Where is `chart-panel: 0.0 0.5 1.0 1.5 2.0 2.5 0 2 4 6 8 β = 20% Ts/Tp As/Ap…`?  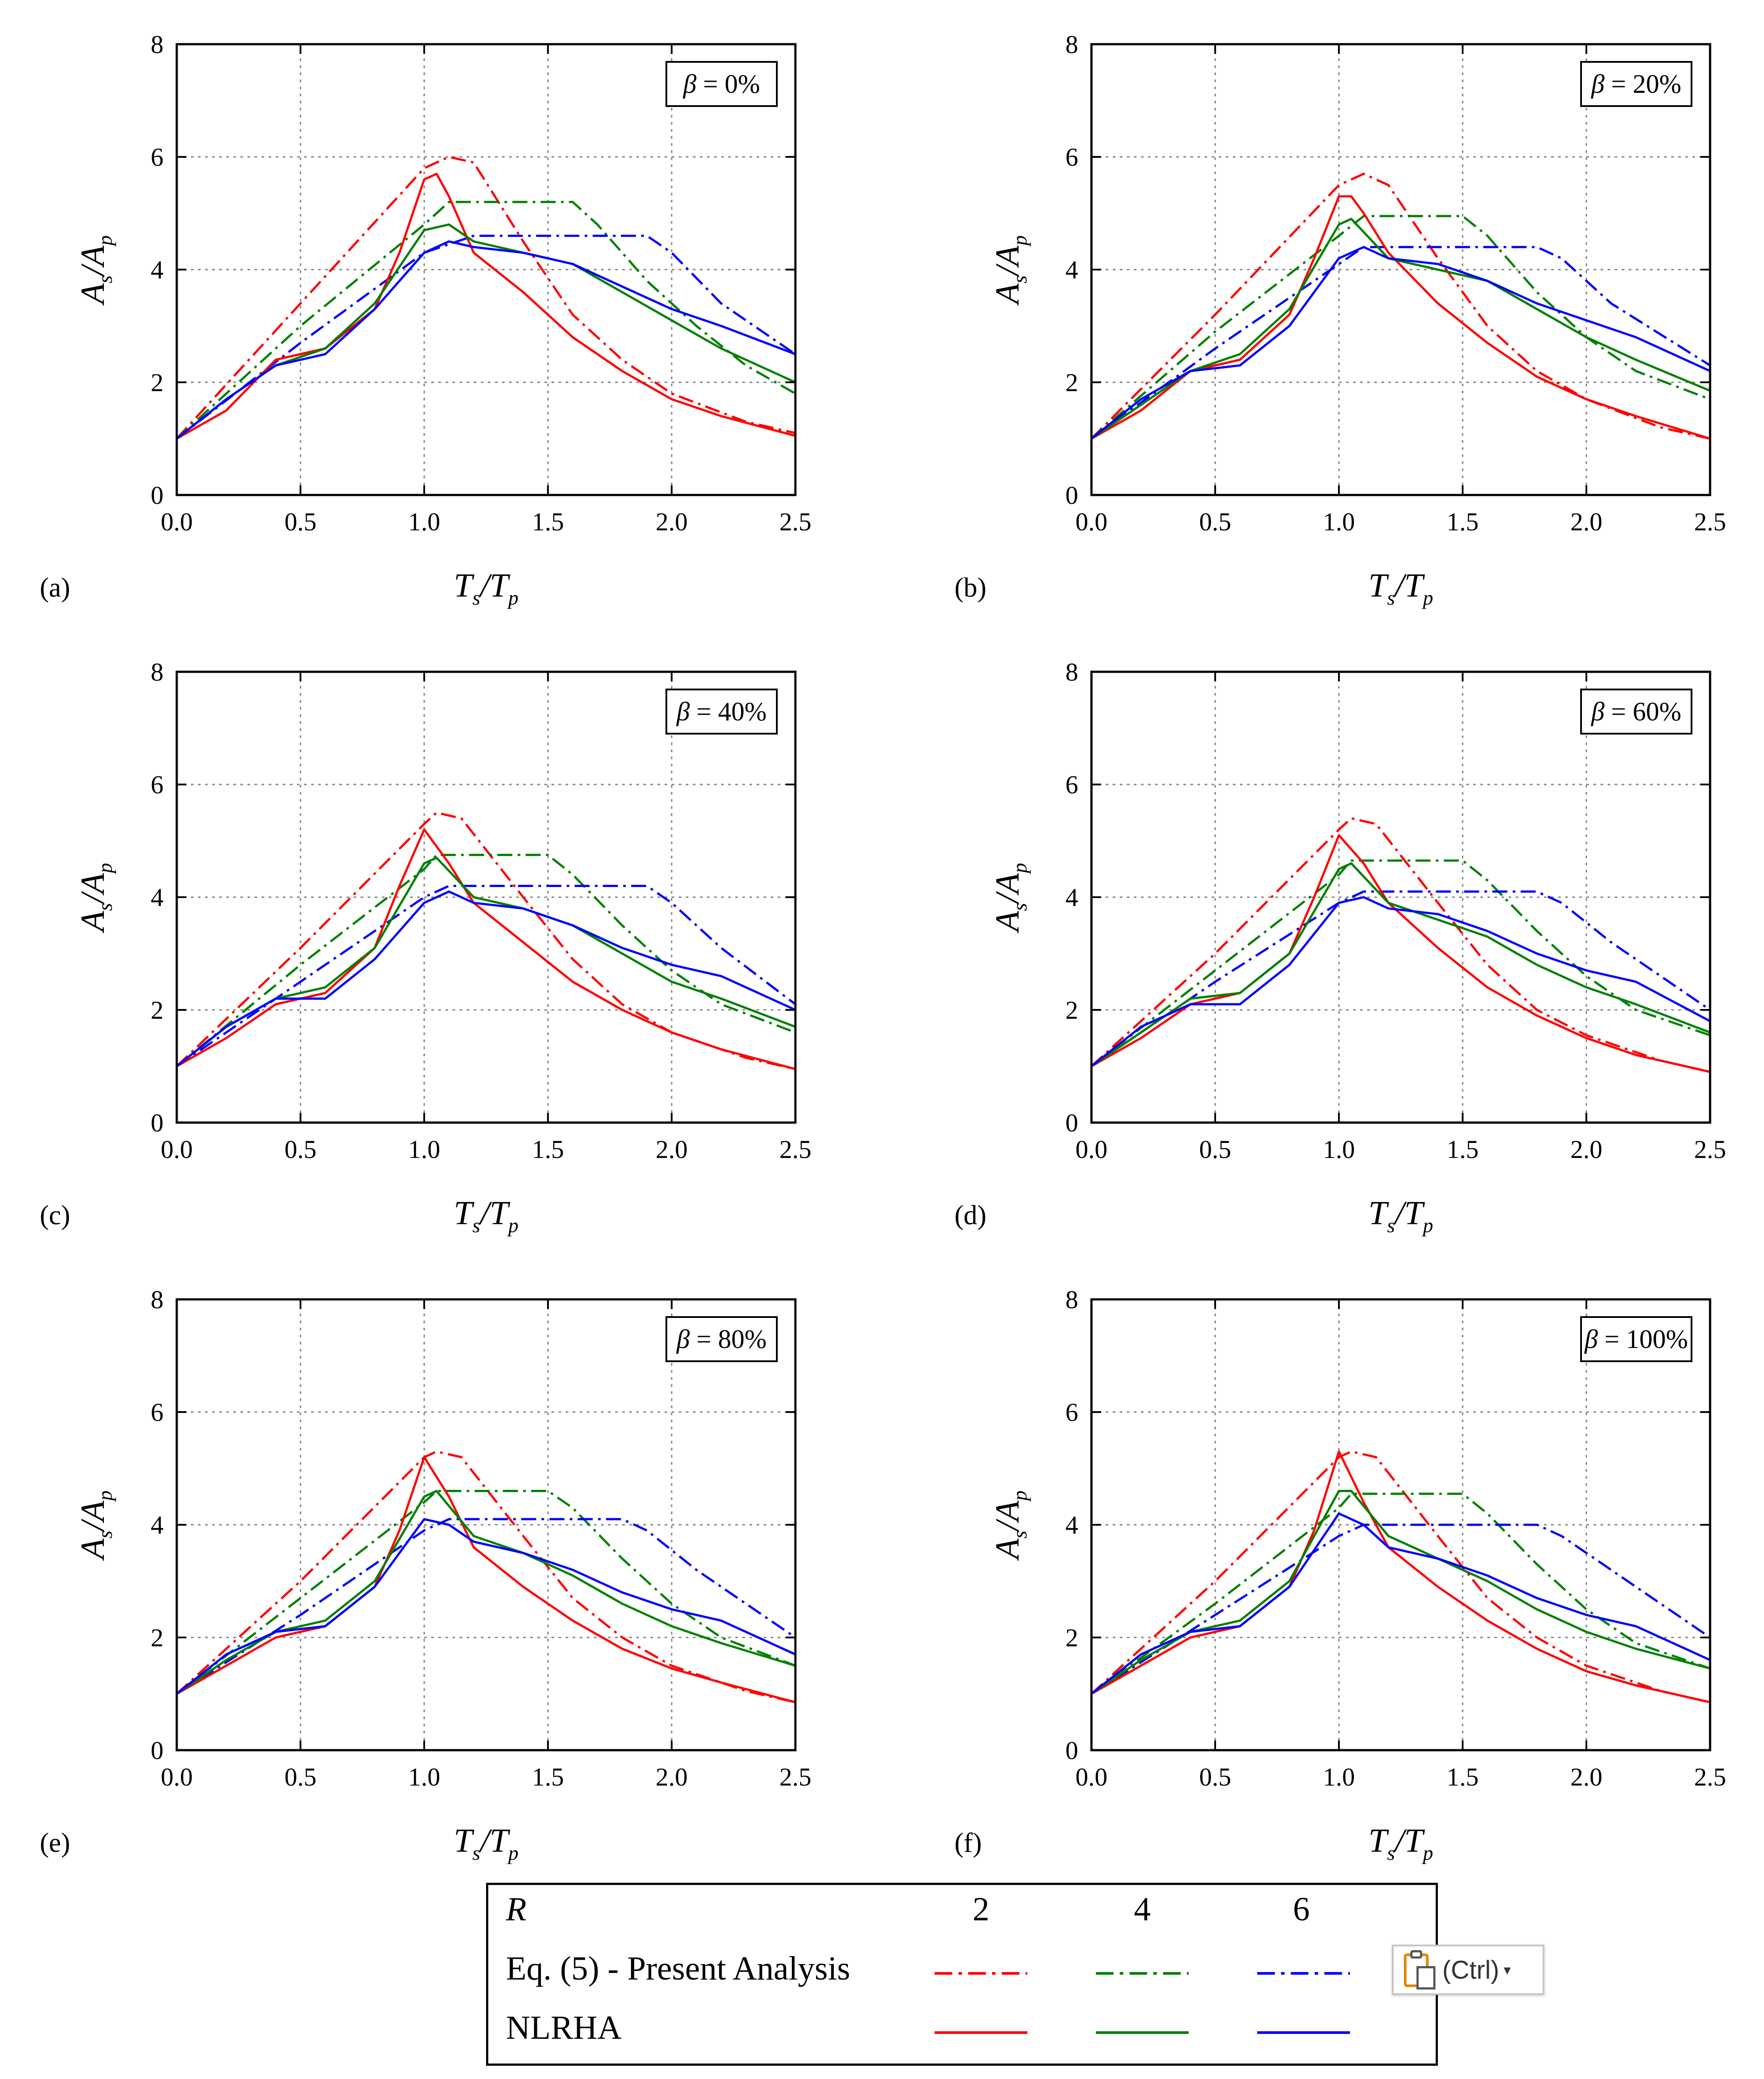
chart-panel: 0.0 0.5 1.0 1.5 2.0 2.5 0 2 4 6 8 β = 20% Ts/Tp As/Ap… is located at coordinates (1340, 319).